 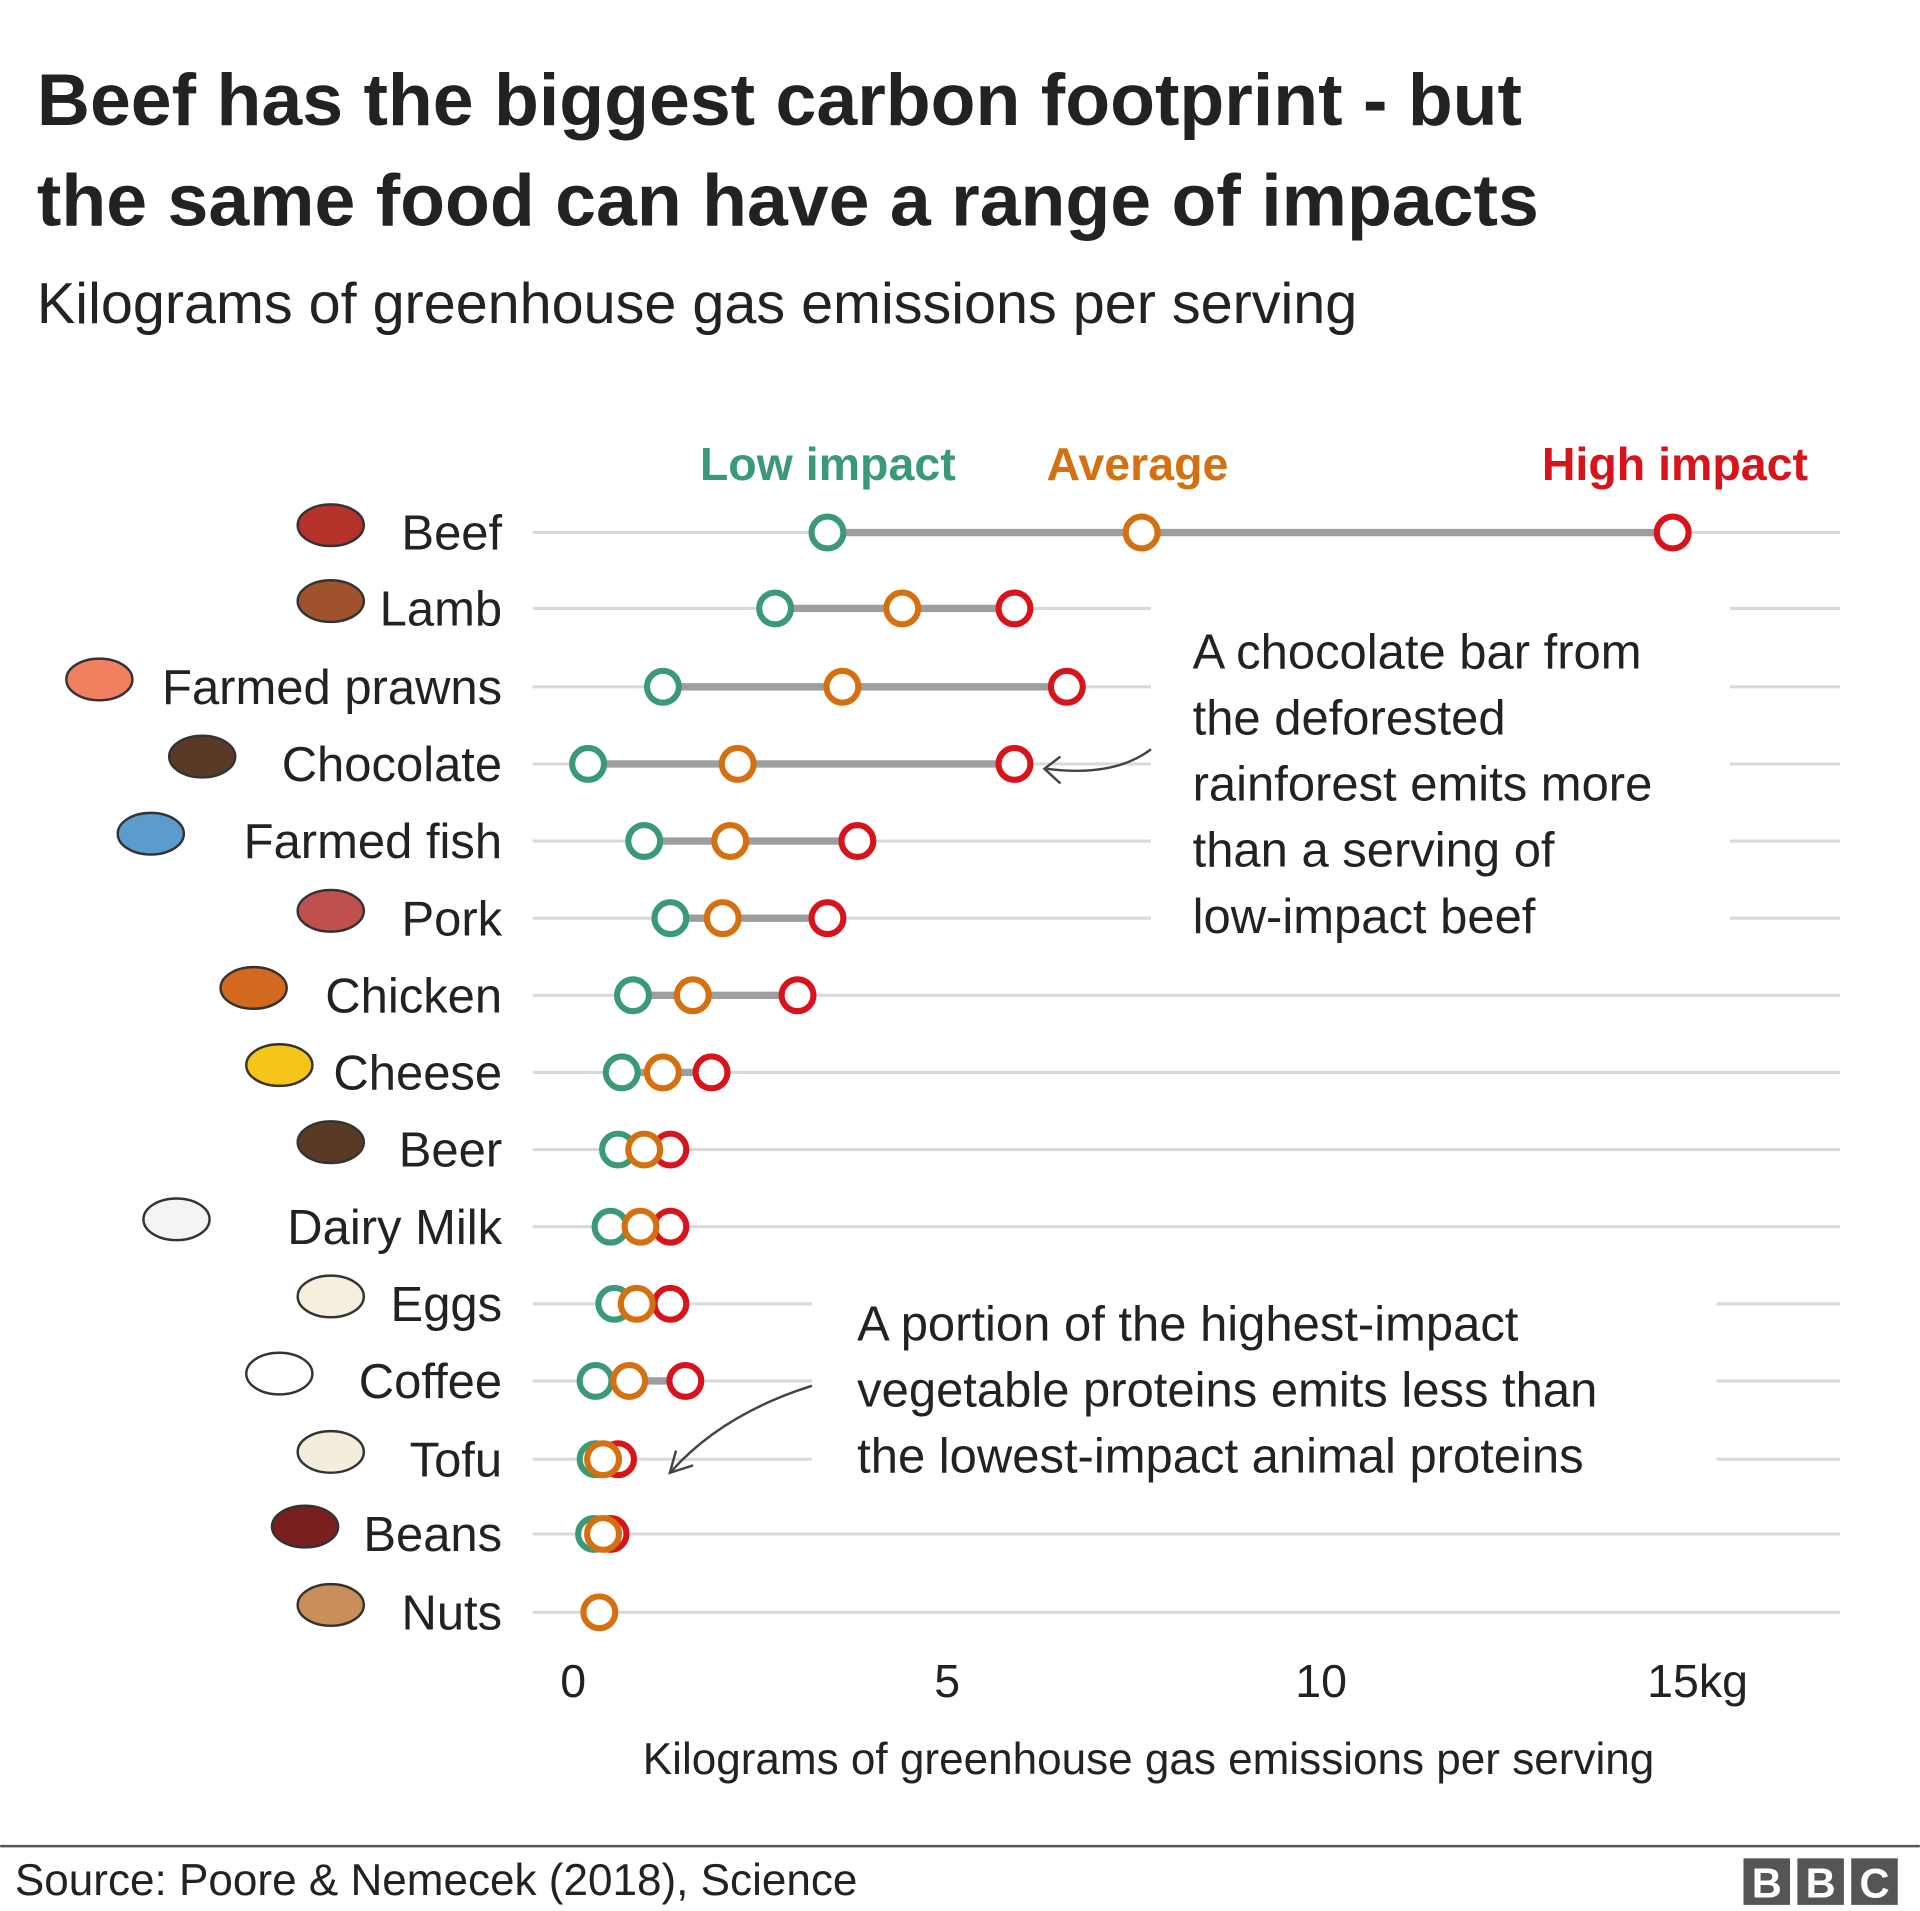 What do you see at coordinates (413, 996) in the screenshot?
I see `category-label: Chicken` at bounding box center [413, 996].